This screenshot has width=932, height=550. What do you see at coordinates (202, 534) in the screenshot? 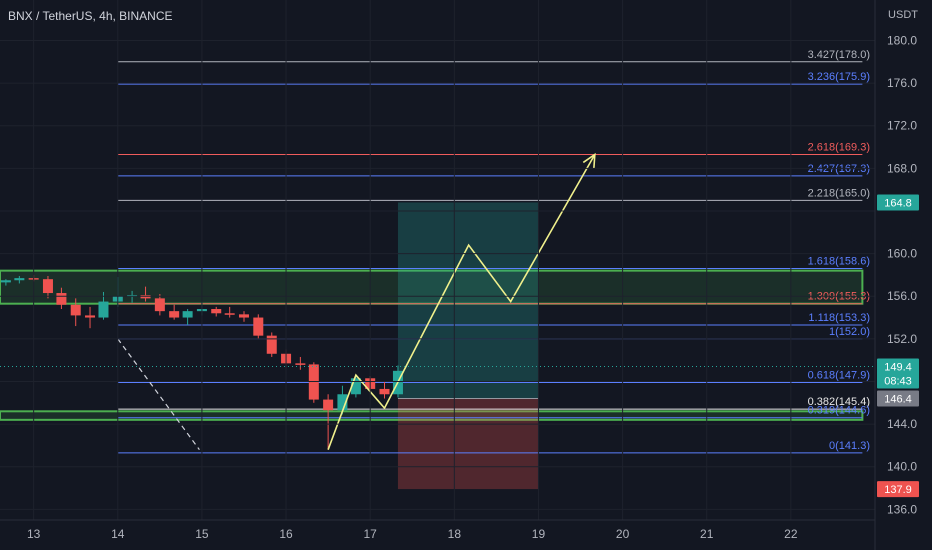
I see `x-tick-label: 15` at bounding box center [202, 534].